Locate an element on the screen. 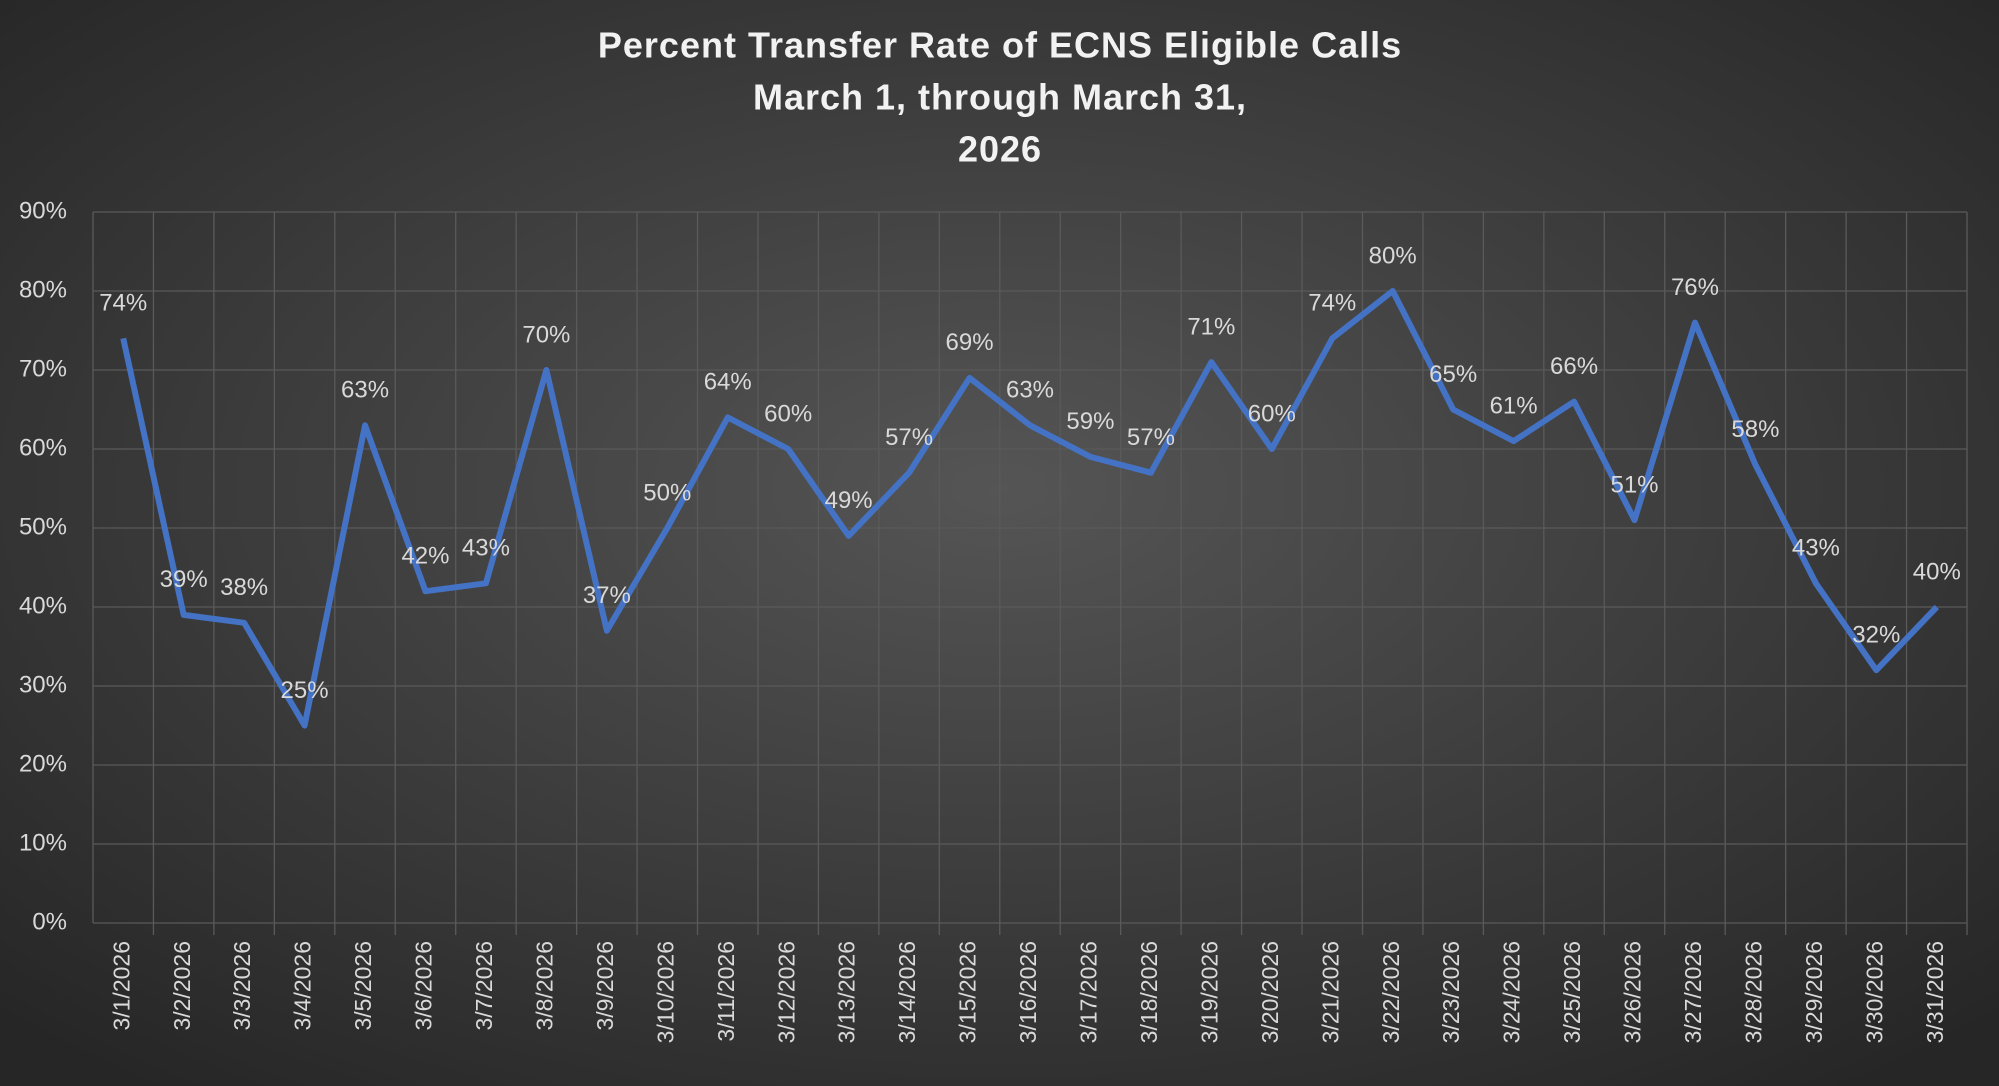 The width and height of the screenshot is (1999, 1086). y-tick-label: 50% is located at coordinates (43, 526).